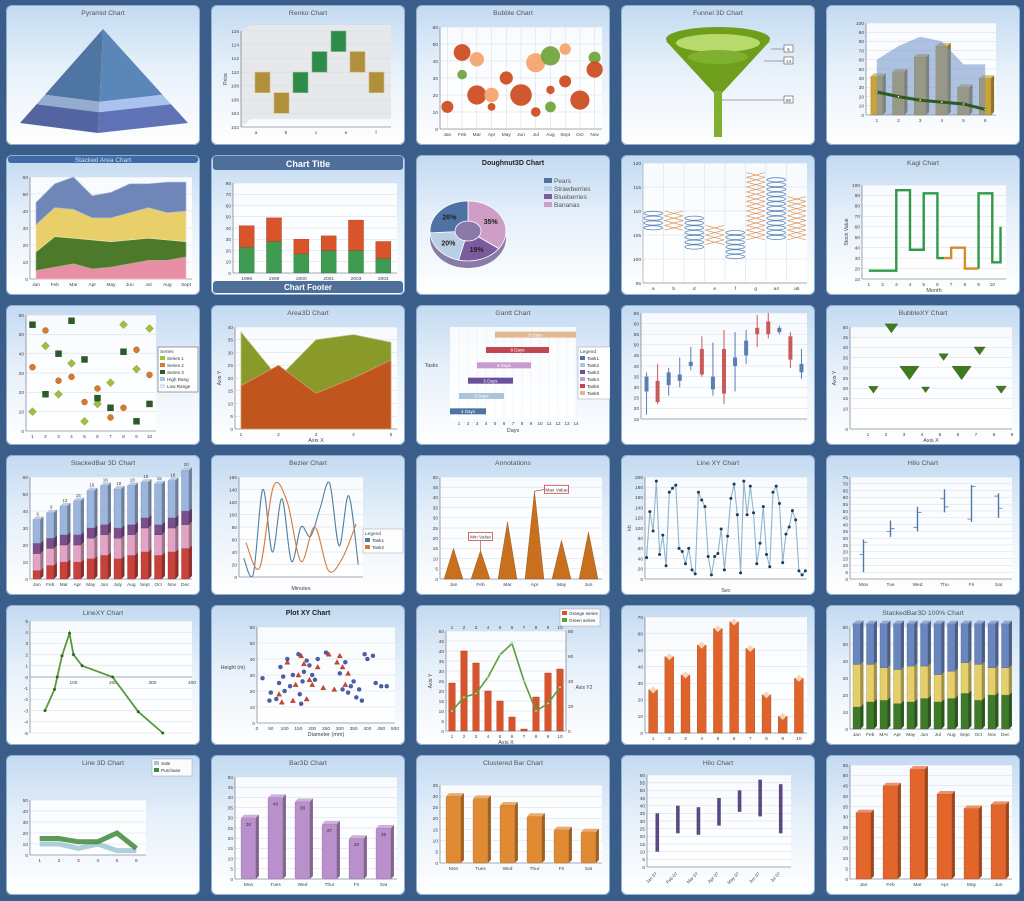  Describe the element at coordinates (718, 375) in the screenshot. I see `chart-card-untitled-chart: 15 20 25 30 35 40 45 50 55 60 65` at that location.